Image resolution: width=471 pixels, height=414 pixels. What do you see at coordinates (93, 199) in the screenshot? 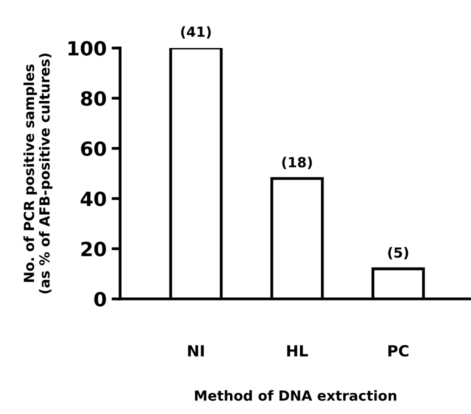
I see `y-tick-label: 40` at bounding box center [93, 199].